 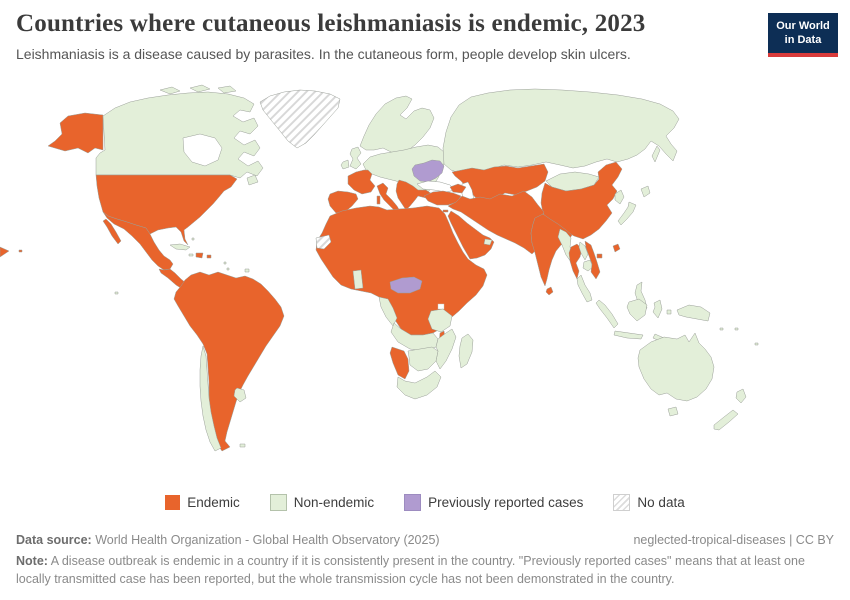 I want to click on region-hawaii, so click(x=20, y=251).